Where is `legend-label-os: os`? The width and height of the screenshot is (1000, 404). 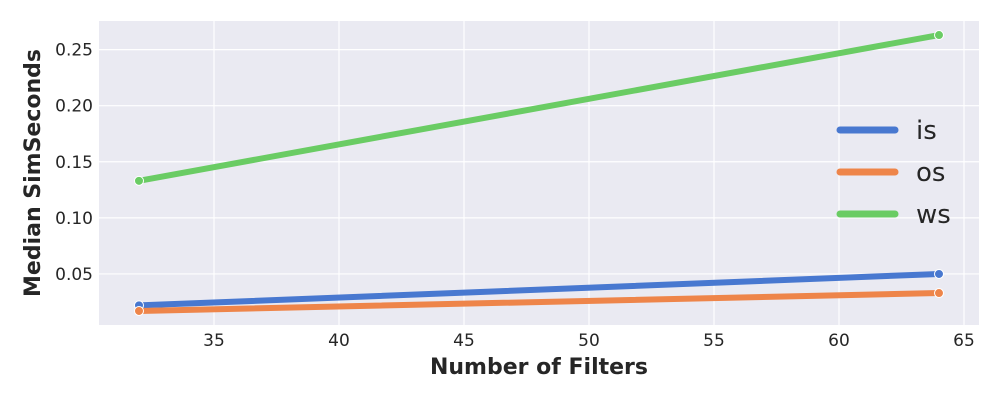 legend-label-os: os is located at coordinates (930, 173).